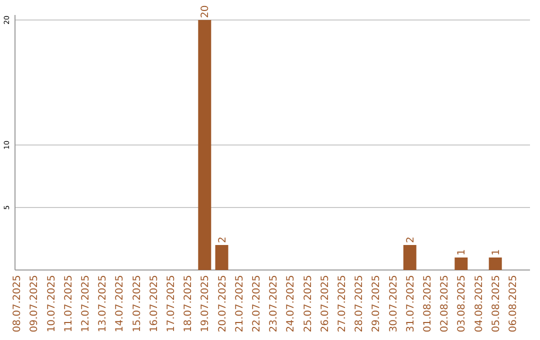  Describe the element at coordinates (479, 303) in the screenshot. I see `x-tick-label: 04.08.2025` at that location.